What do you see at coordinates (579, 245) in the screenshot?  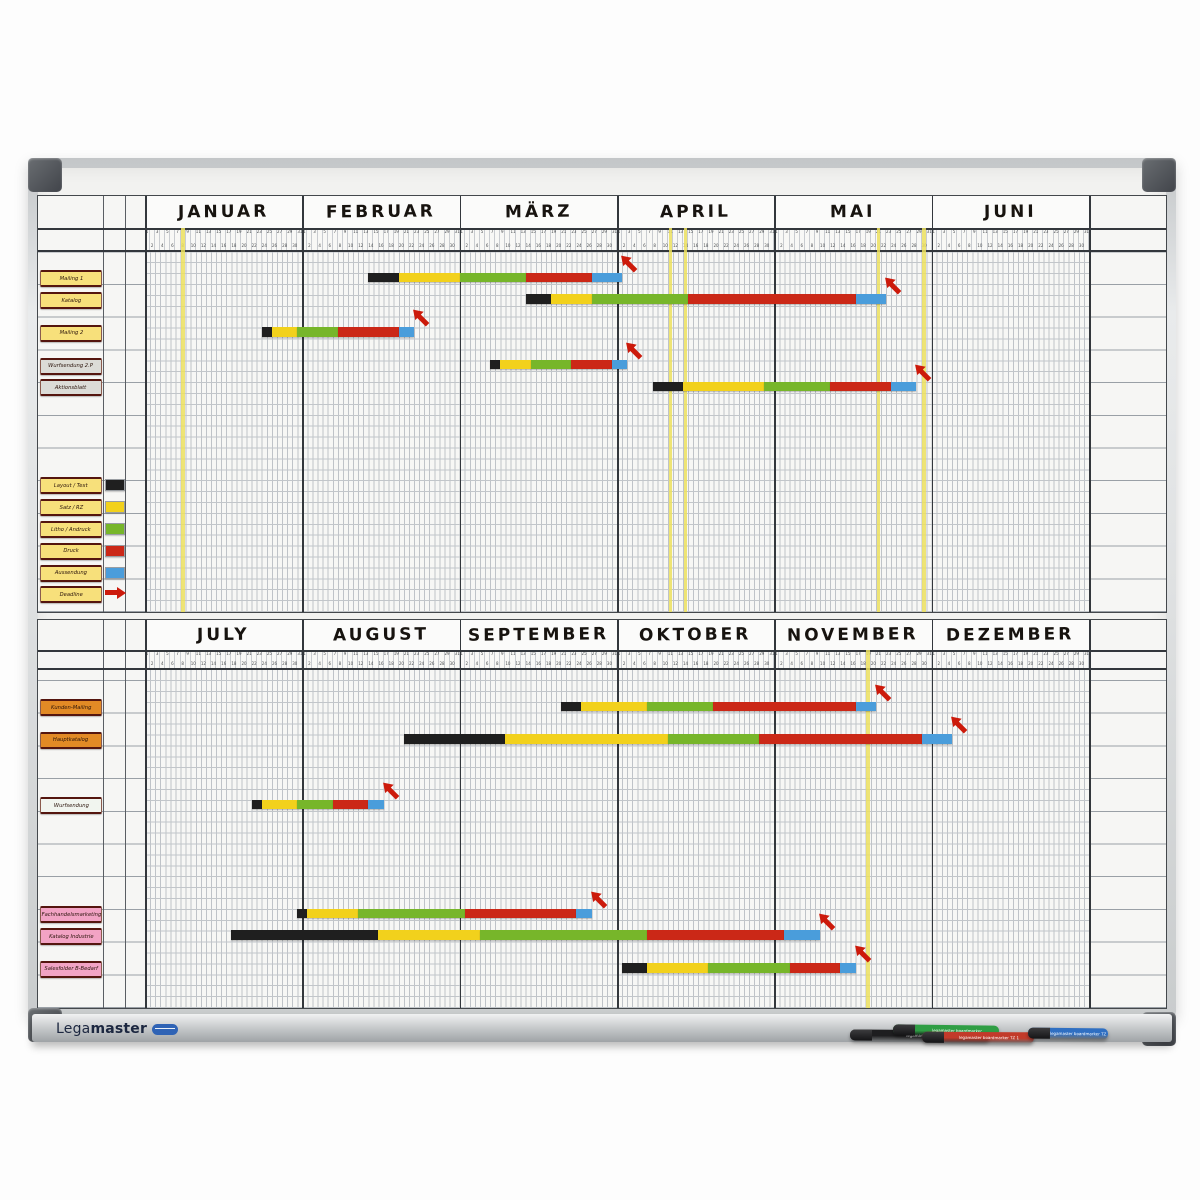 I see `day-number: 24` at bounding box center [579, 245].